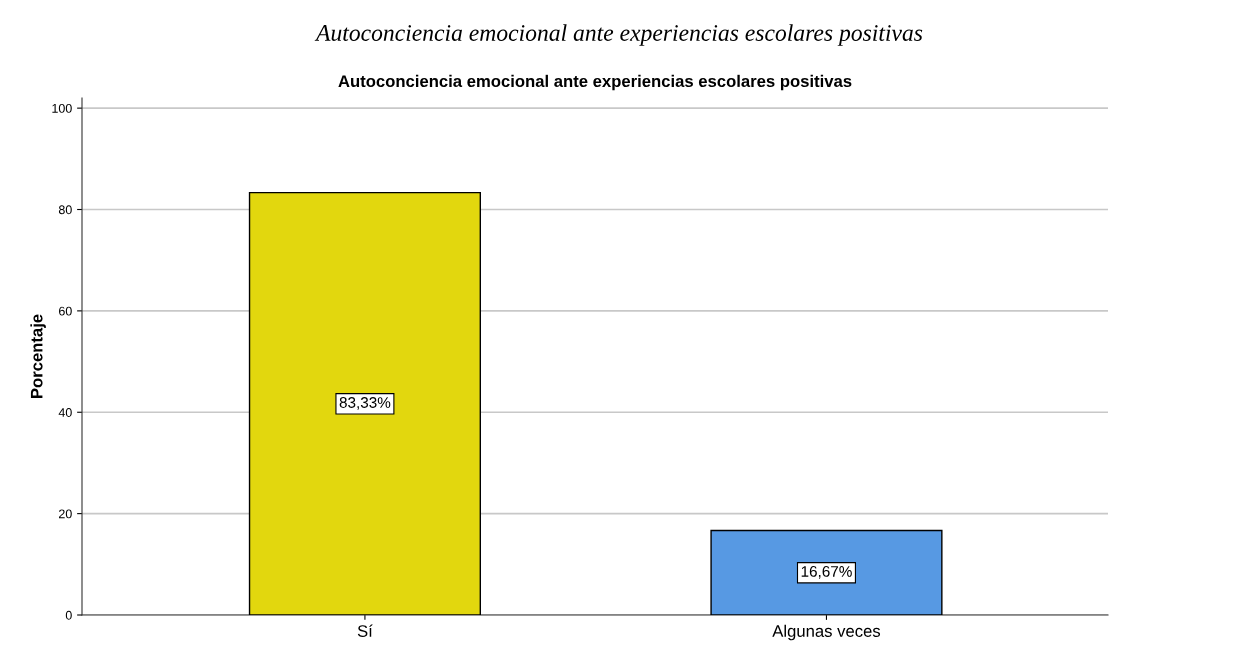 The height and width of the screenshot is (646, 1239). Describe the element at coordinates (68, 615) in the screenshot. I see `y-tick-label: 0` at that location.